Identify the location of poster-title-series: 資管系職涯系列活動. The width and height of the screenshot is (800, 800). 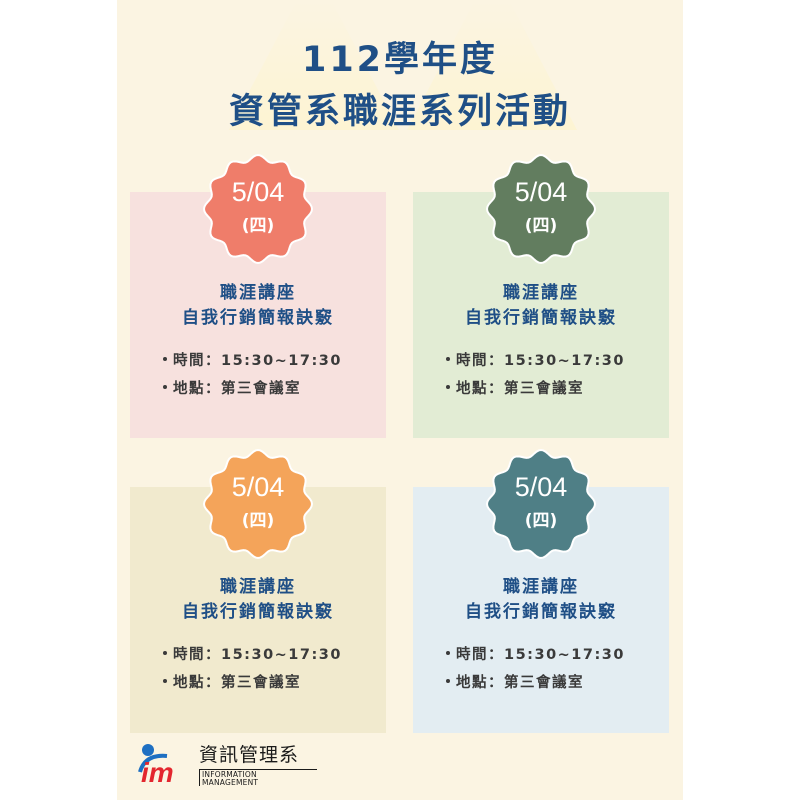
(399, 112).